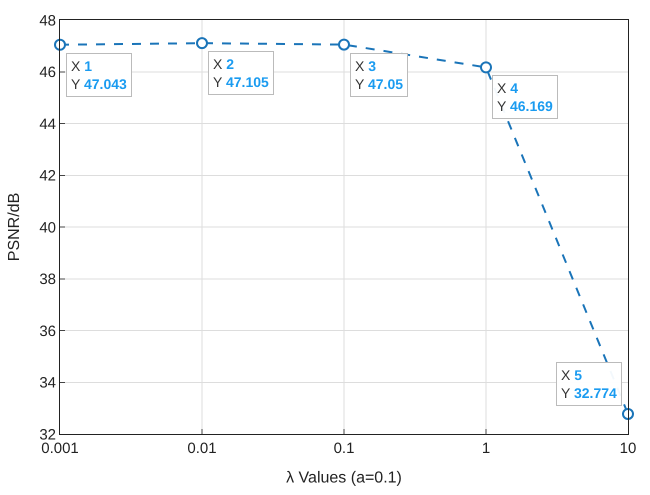 This screenshot has height=495, width=650. What do you see at coordinates (344, 478) in the screenshot?
I see `x-axis-title: λ Values (a=0.1)` at bounding box center [344, 478].